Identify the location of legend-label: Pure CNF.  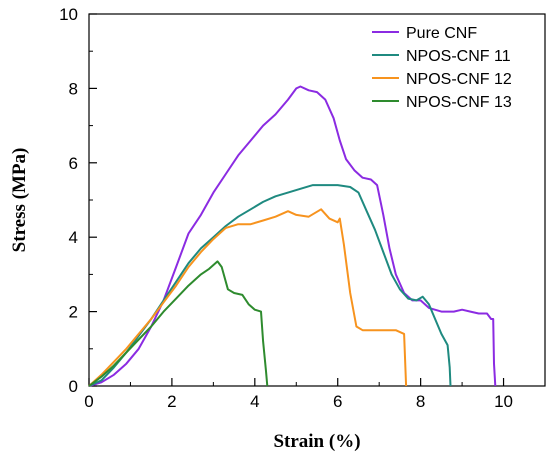
(441, 33).